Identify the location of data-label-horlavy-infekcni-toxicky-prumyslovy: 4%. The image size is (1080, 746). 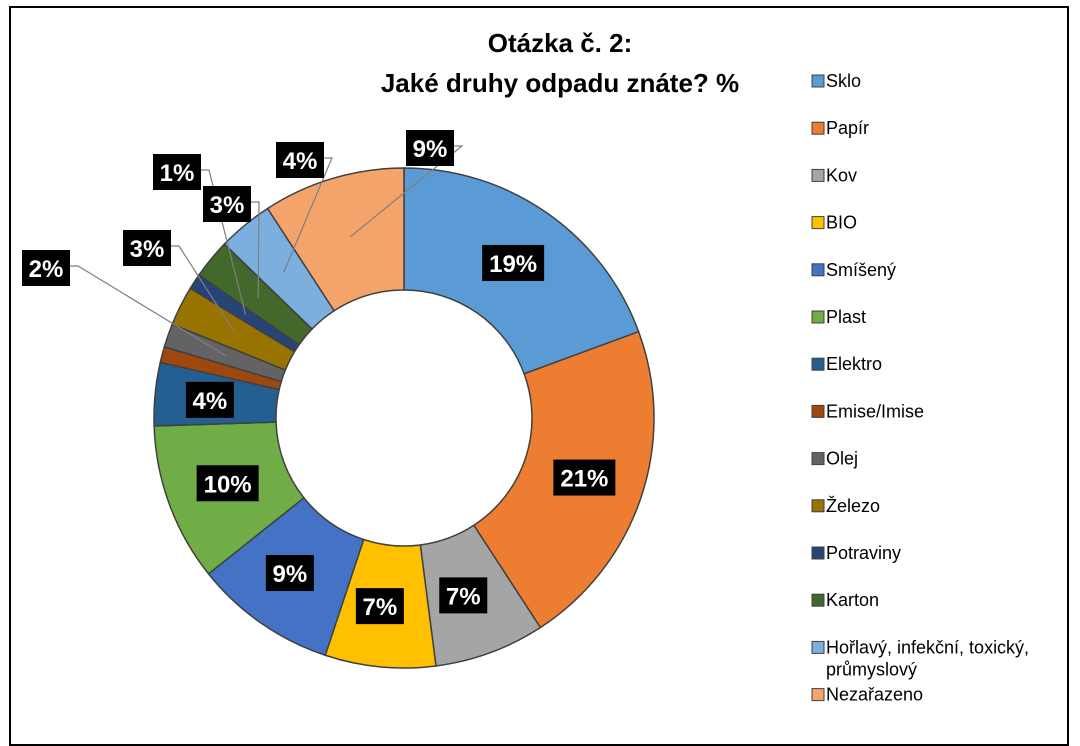
(300, 161).